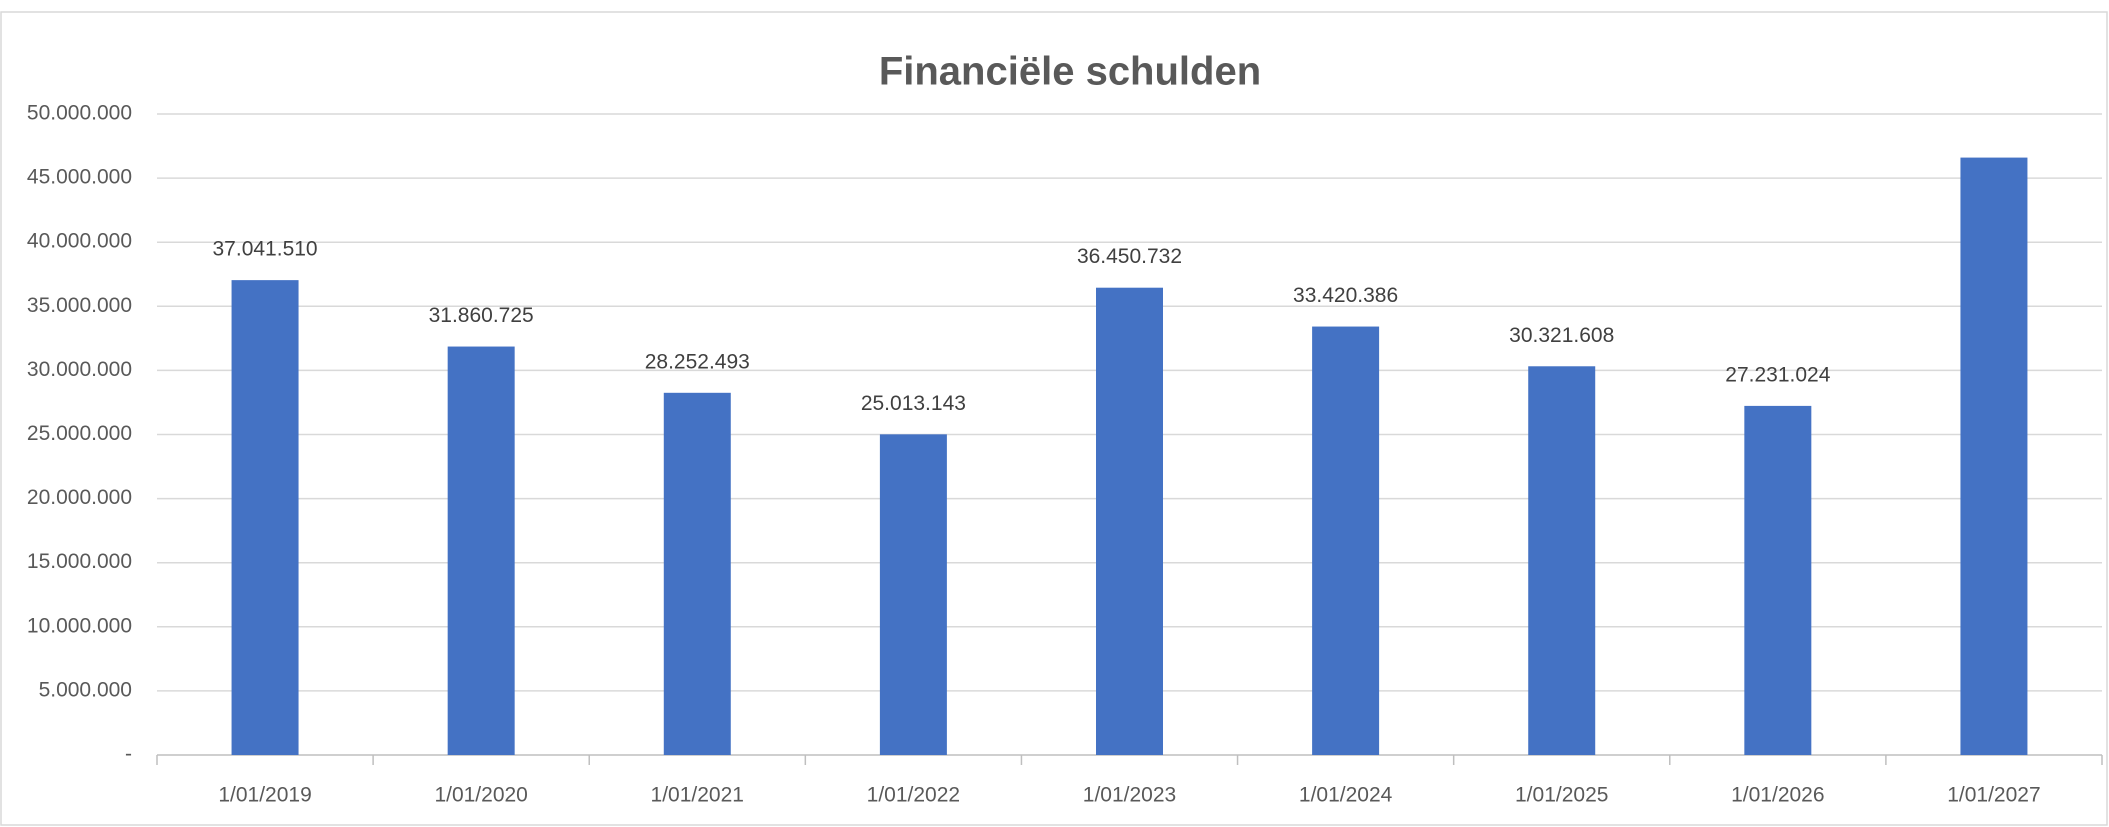 The height and width of the screenshot is (827, 2109). What do you see at coordinates (265, 249) in the screenshot?
I see `data-label: 37.041.510` at bounding box center [265, 249].